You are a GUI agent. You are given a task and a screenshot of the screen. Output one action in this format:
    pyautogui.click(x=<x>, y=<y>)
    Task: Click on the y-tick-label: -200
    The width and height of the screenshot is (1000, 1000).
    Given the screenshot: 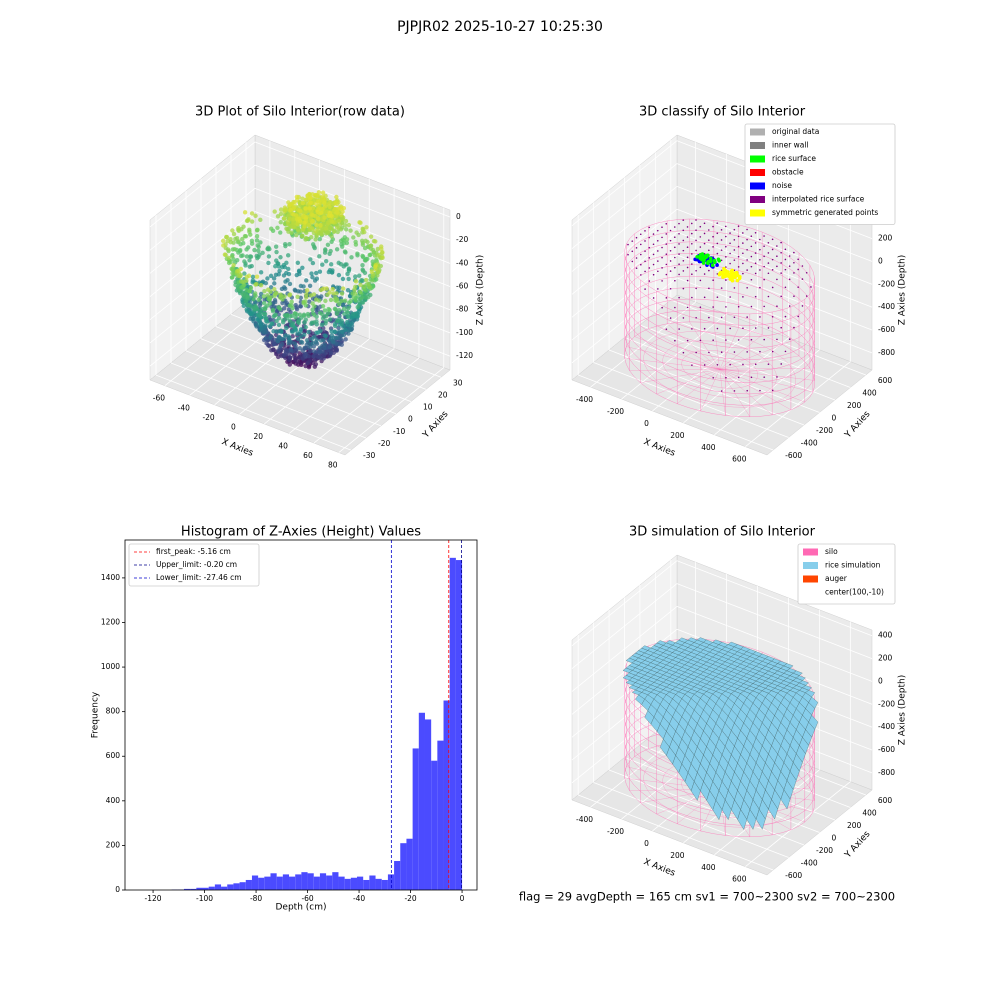 What is the action you would take?
    pyautogui.click(x=824, y=430)
    